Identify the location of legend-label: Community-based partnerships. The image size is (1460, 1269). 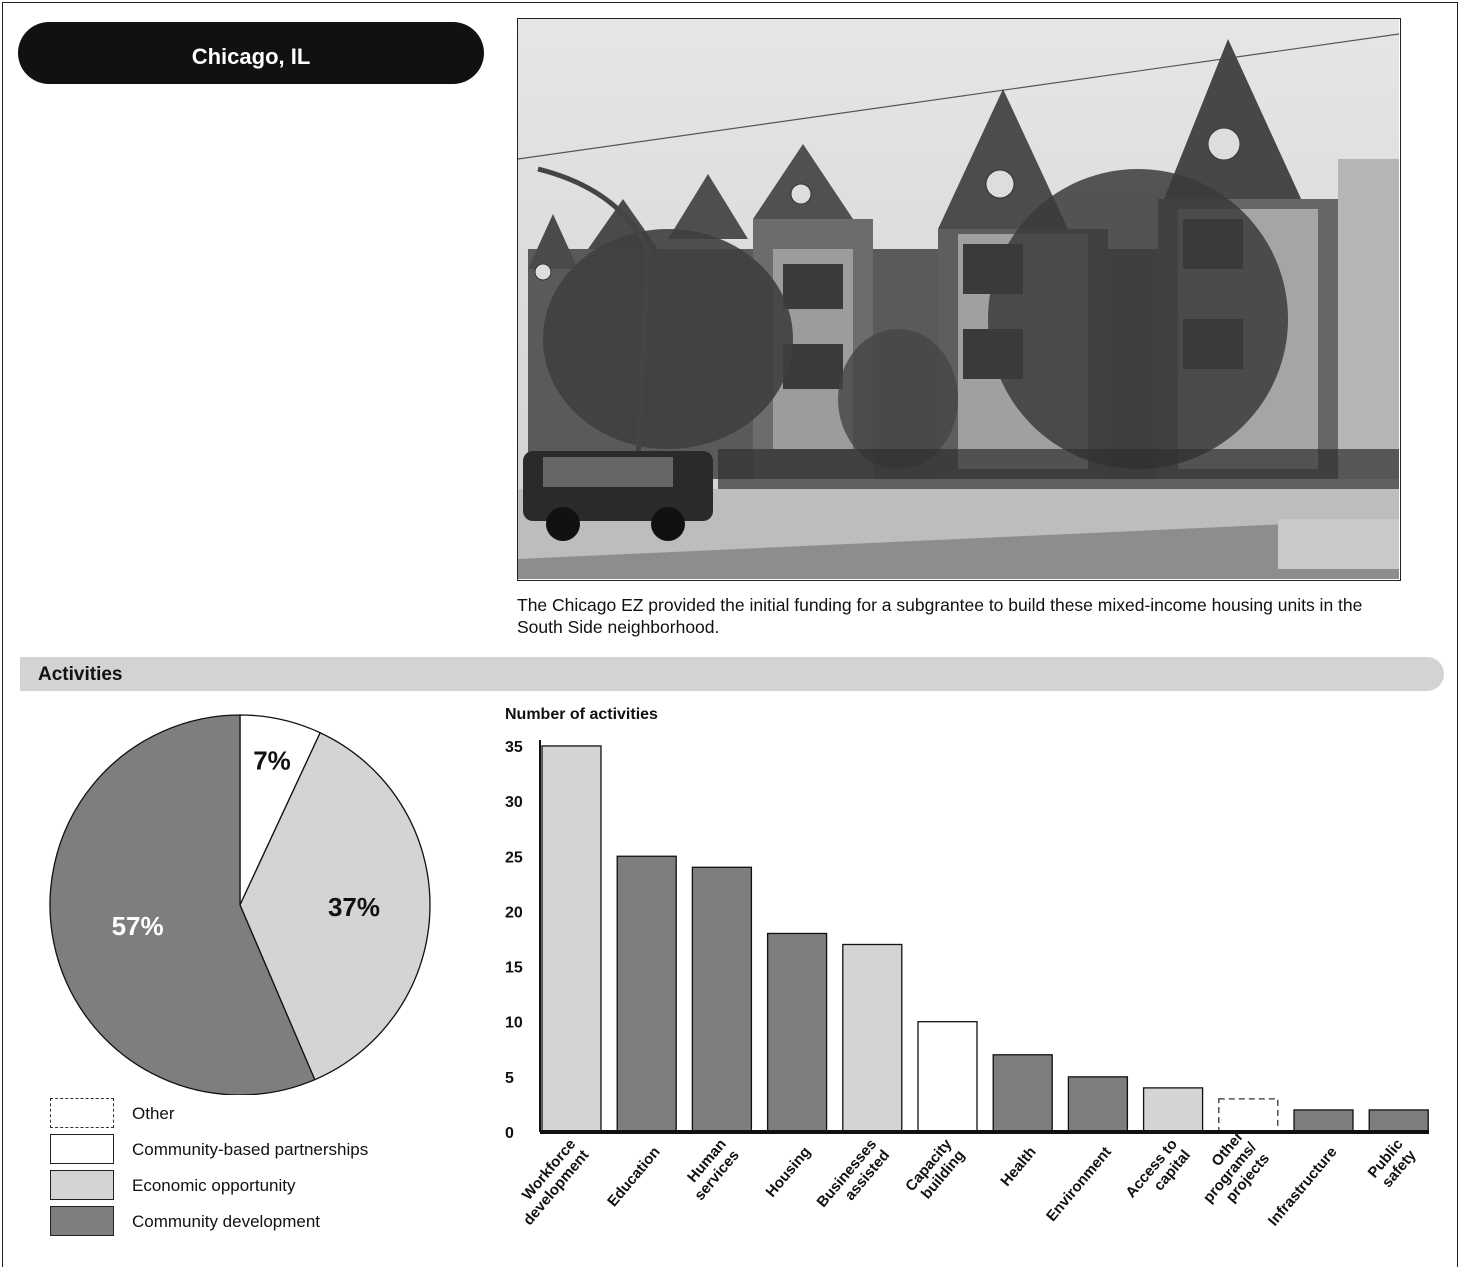
(250, 1149).